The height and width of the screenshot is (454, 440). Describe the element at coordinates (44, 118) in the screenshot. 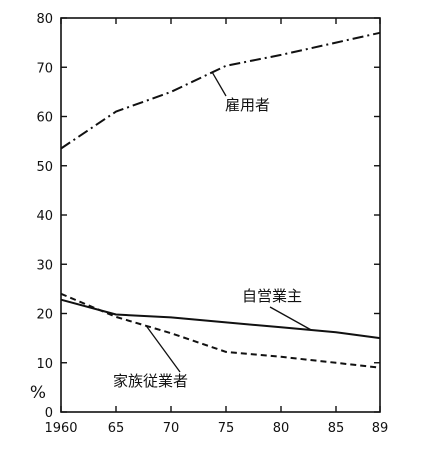

I see `y-tick-label: 60` at that location.